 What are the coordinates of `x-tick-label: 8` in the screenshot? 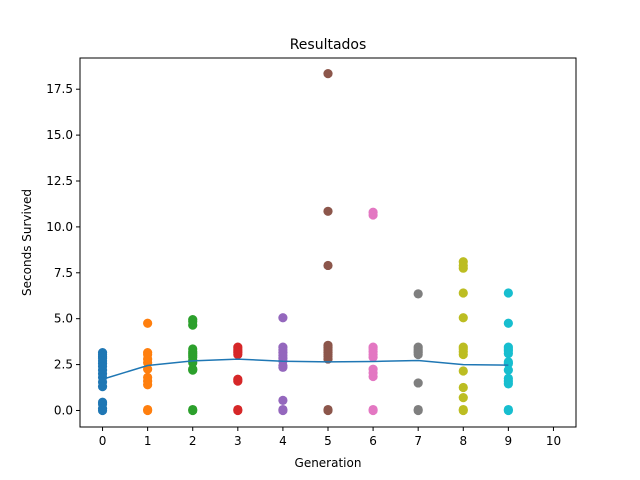 It's located at (463, 441).